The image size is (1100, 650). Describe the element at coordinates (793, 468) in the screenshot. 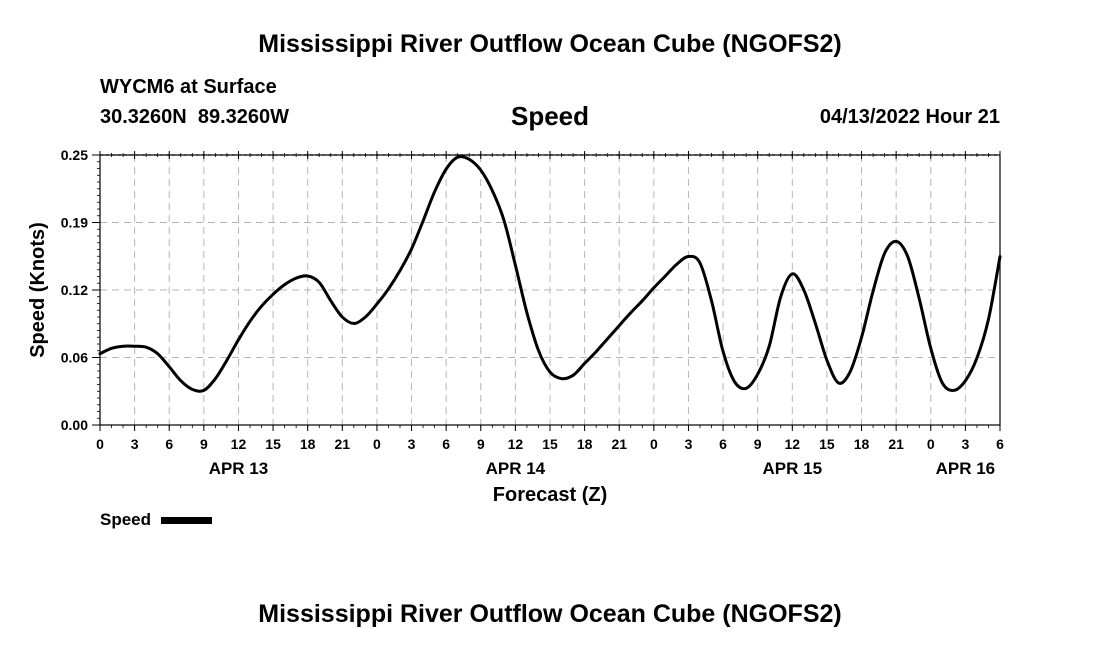

I see `date-label: APR 15` at that location.